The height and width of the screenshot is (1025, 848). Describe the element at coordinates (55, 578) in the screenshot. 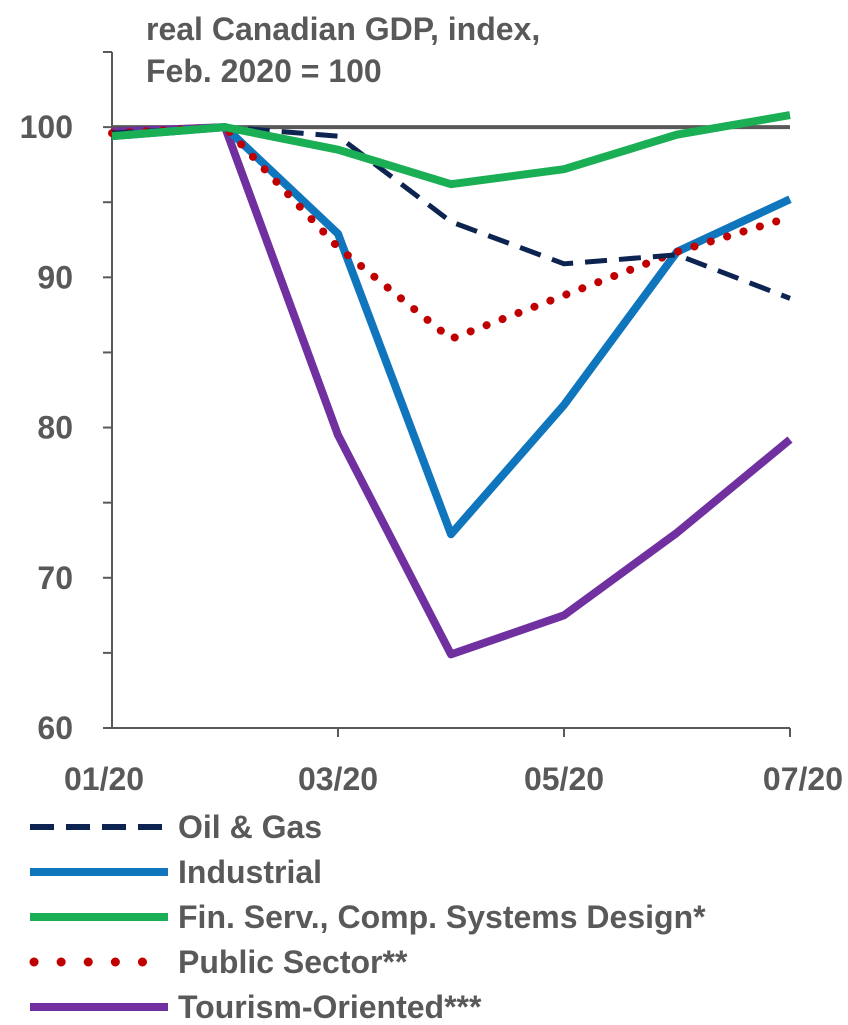

I see `y-tick-label: 70` at that location.